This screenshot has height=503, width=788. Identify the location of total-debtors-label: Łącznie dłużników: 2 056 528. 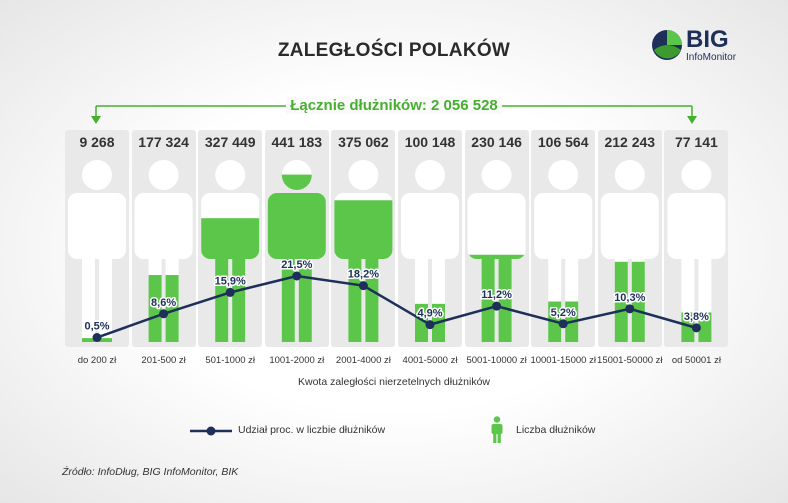
(394, 105).